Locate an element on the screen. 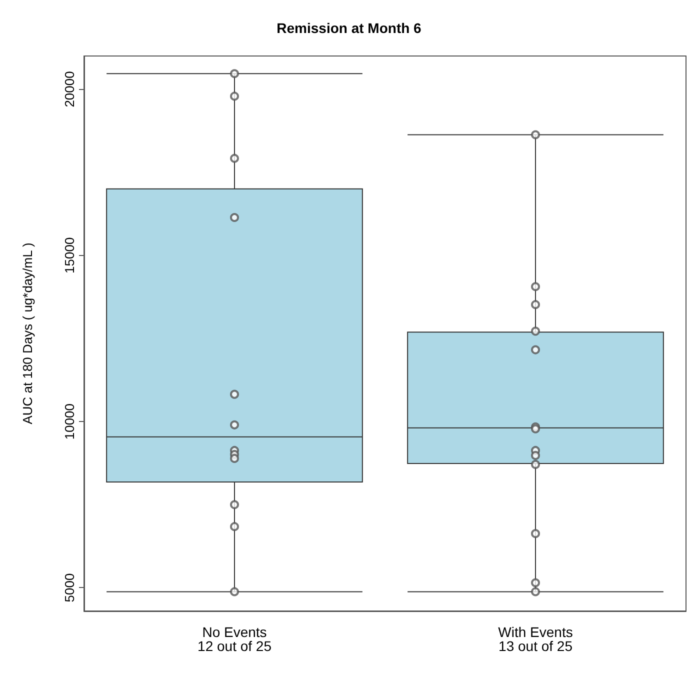 The image size is (698, 679). y-tick-label: 5000 is located at coordinates (69, 587).